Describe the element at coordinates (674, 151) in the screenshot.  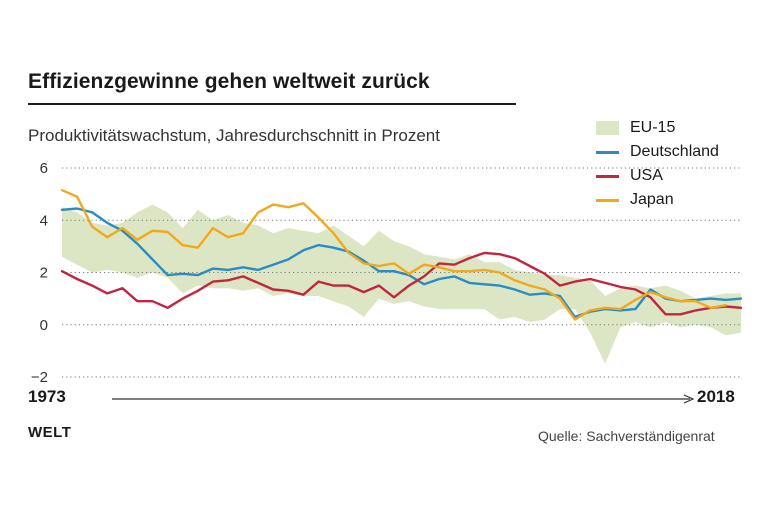
I see `legend-label-deutschland: Deutschland` at that location.